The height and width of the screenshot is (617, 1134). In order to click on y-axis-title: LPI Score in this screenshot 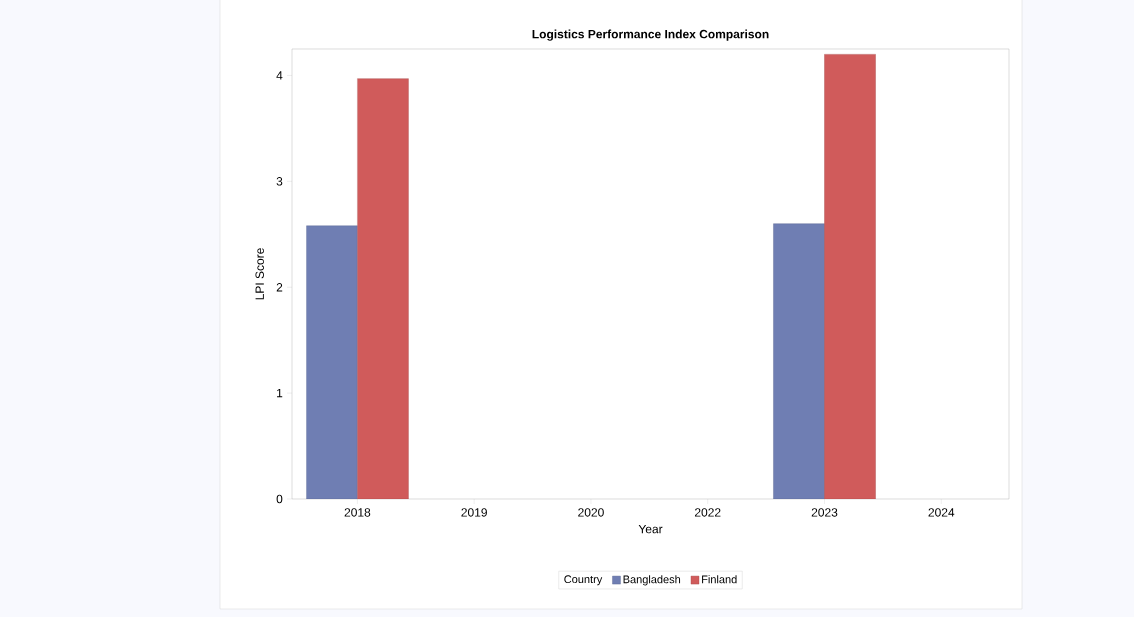, I will do `click(259, 274)`.